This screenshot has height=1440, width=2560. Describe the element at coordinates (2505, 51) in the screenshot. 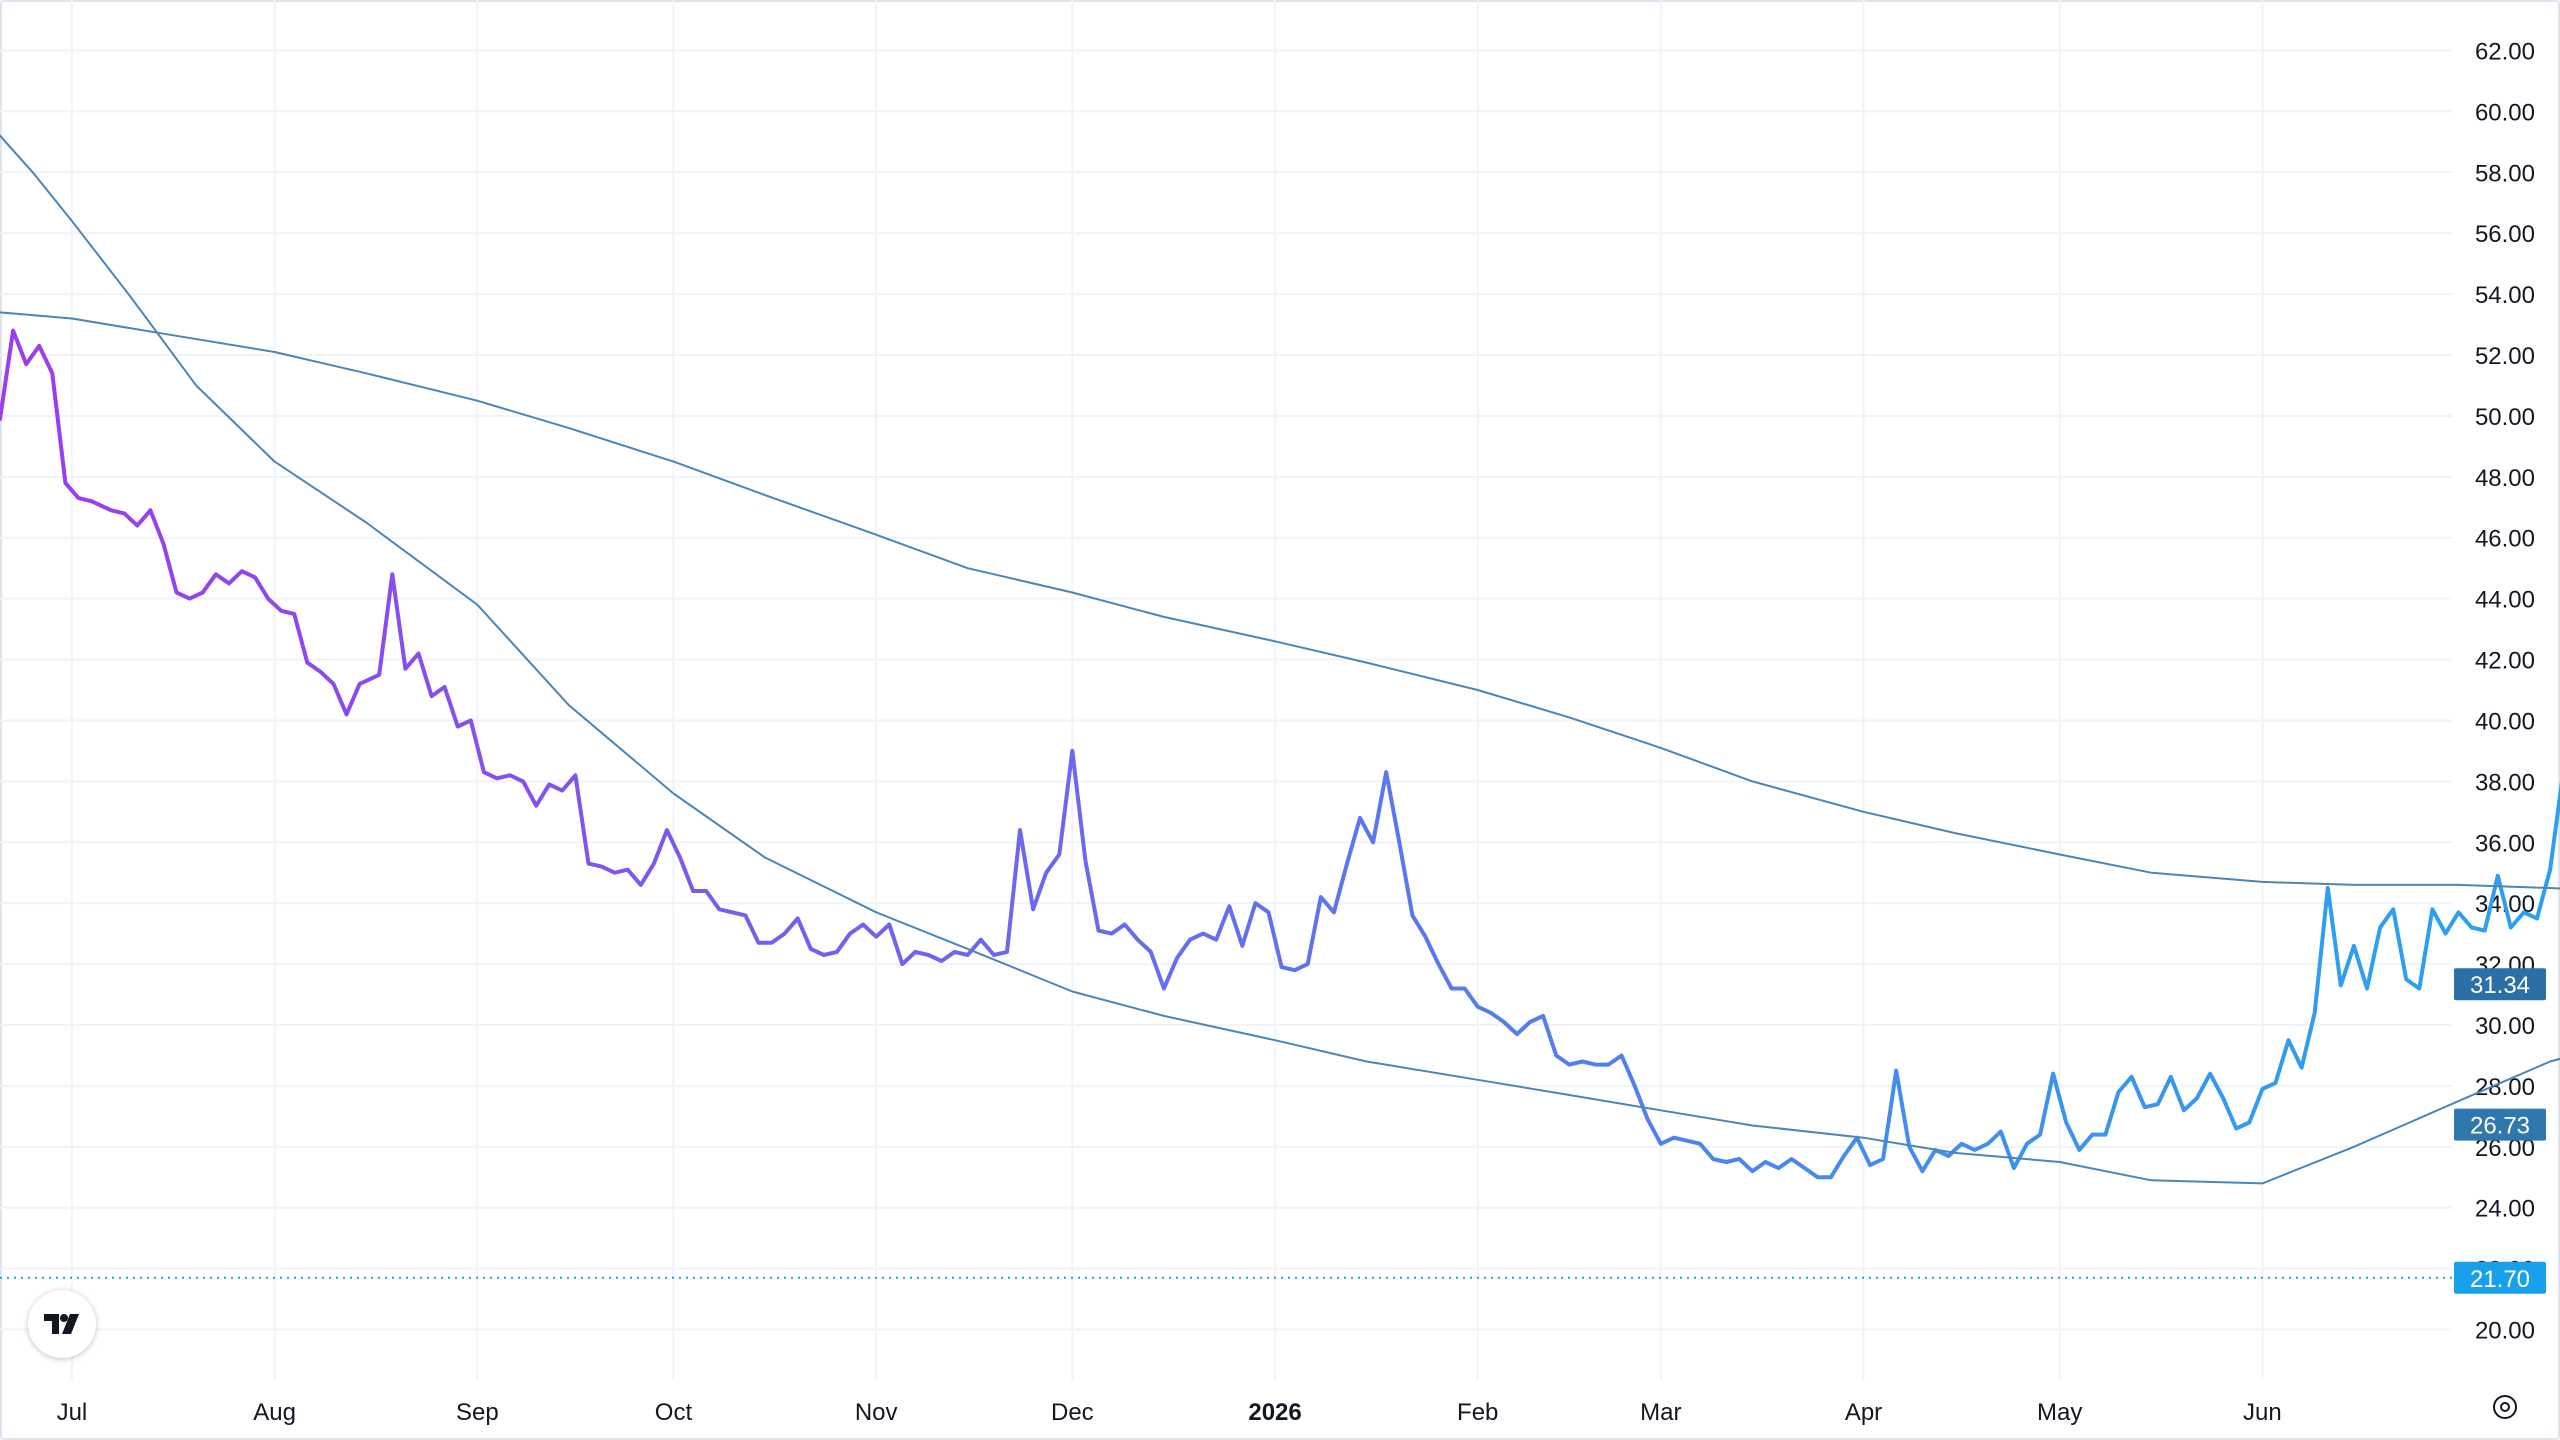

I see `y-tick-label: 62.00` at that location.